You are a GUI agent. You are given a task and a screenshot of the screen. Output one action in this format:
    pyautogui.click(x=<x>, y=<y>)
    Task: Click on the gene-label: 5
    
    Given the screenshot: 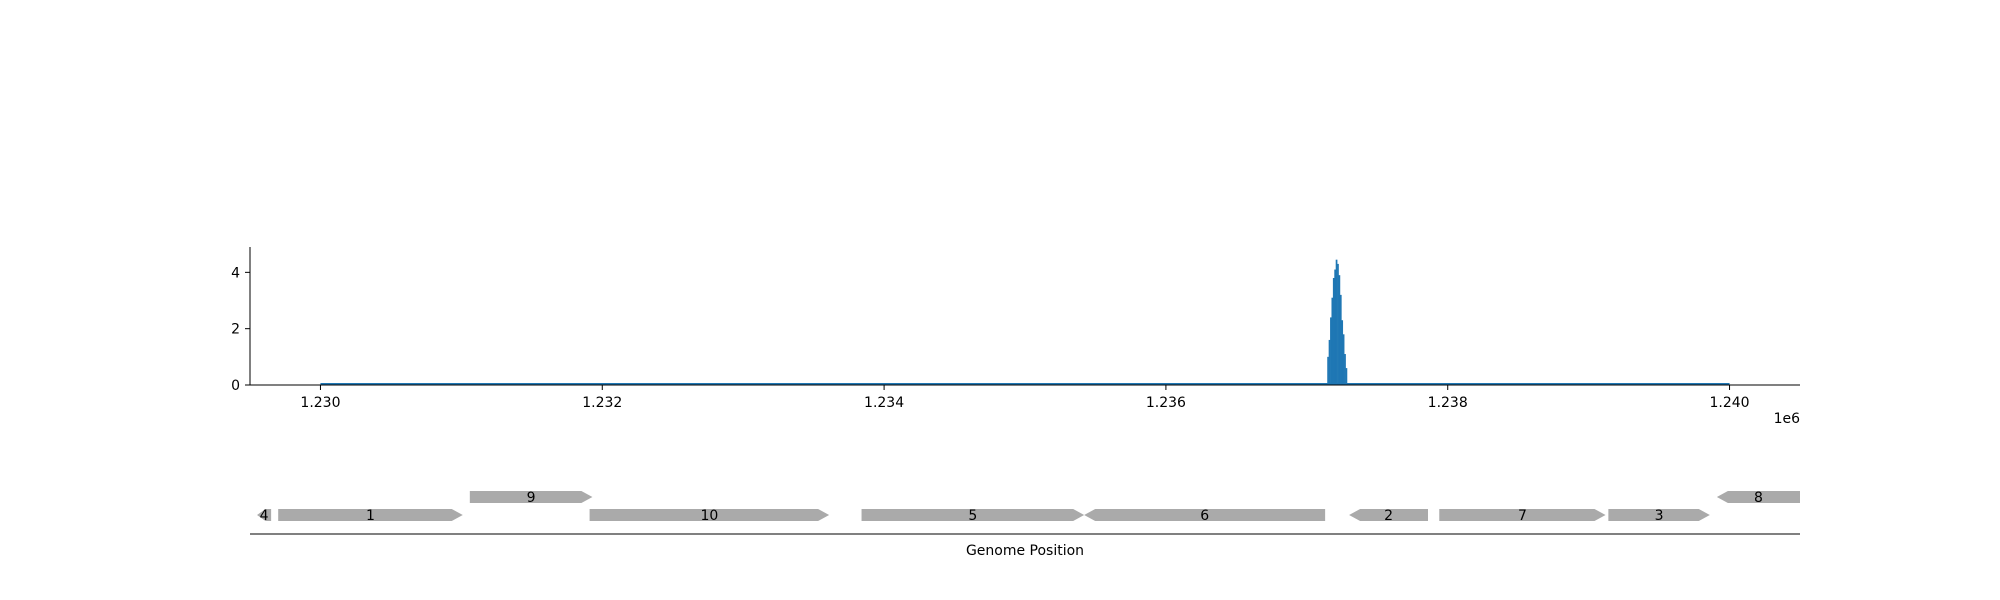 What is the action you would take?
    pyautogui.click(x=972, y=516)
    